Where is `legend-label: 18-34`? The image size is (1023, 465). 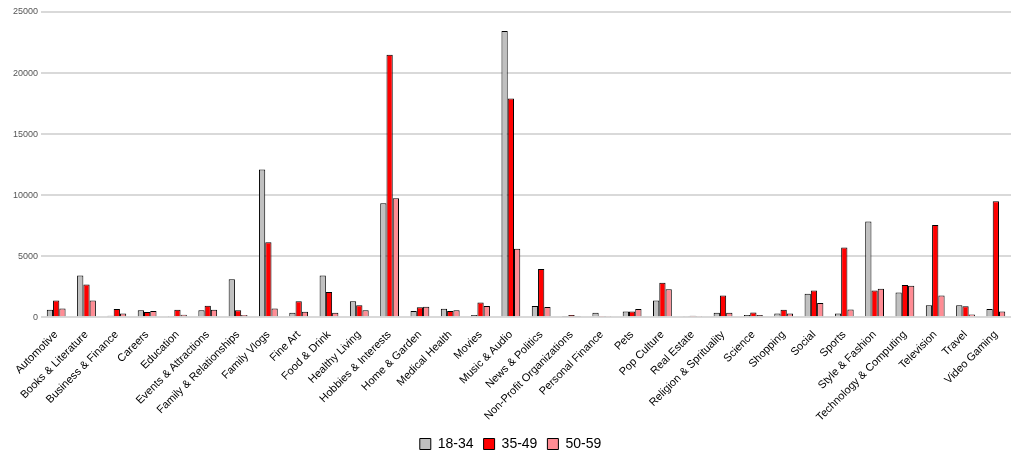
legend-label: 18-34 is located at coordinates (455, 442).